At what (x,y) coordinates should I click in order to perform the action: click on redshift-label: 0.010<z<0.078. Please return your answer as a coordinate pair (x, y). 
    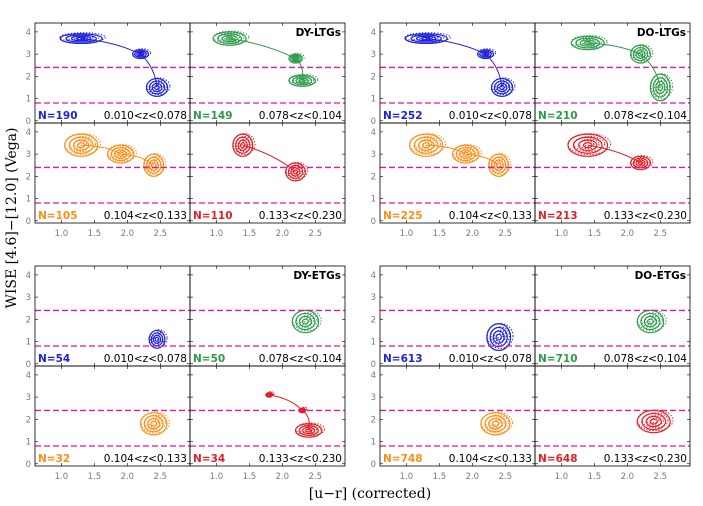
    Looking at the image, I should click on (490, 116).